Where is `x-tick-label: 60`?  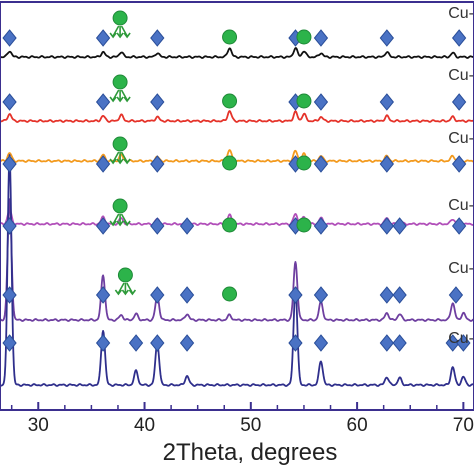 x-tick-label: 60 is located at coordinates (357, 425).